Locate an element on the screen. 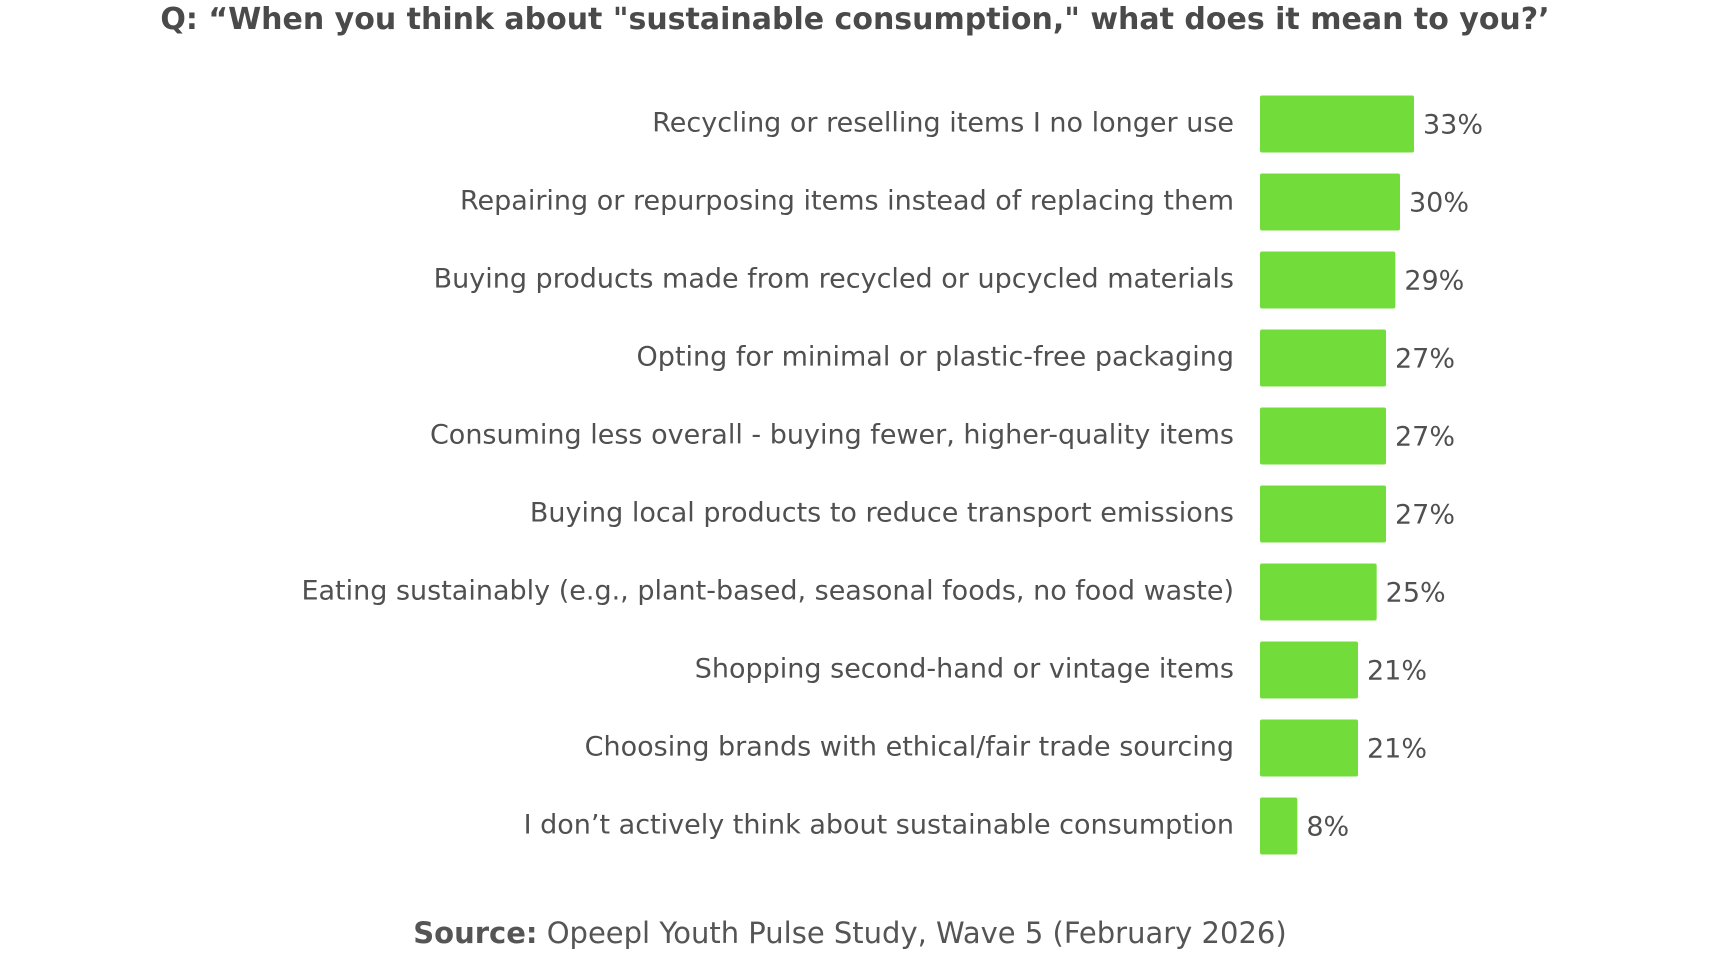  data-label: 8% is located at coordinates (1327, 827).